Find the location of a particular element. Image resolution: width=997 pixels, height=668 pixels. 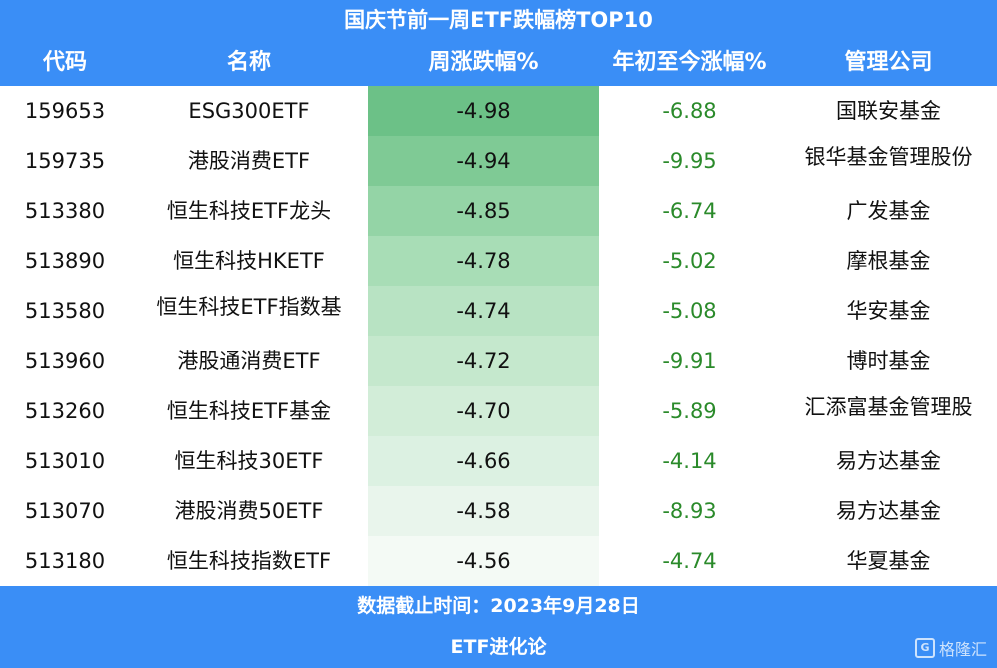

table-row: 513180 恒生科技指数ETF -4.56 -4.74 华夏基金 is located at coordinates (498, 561).